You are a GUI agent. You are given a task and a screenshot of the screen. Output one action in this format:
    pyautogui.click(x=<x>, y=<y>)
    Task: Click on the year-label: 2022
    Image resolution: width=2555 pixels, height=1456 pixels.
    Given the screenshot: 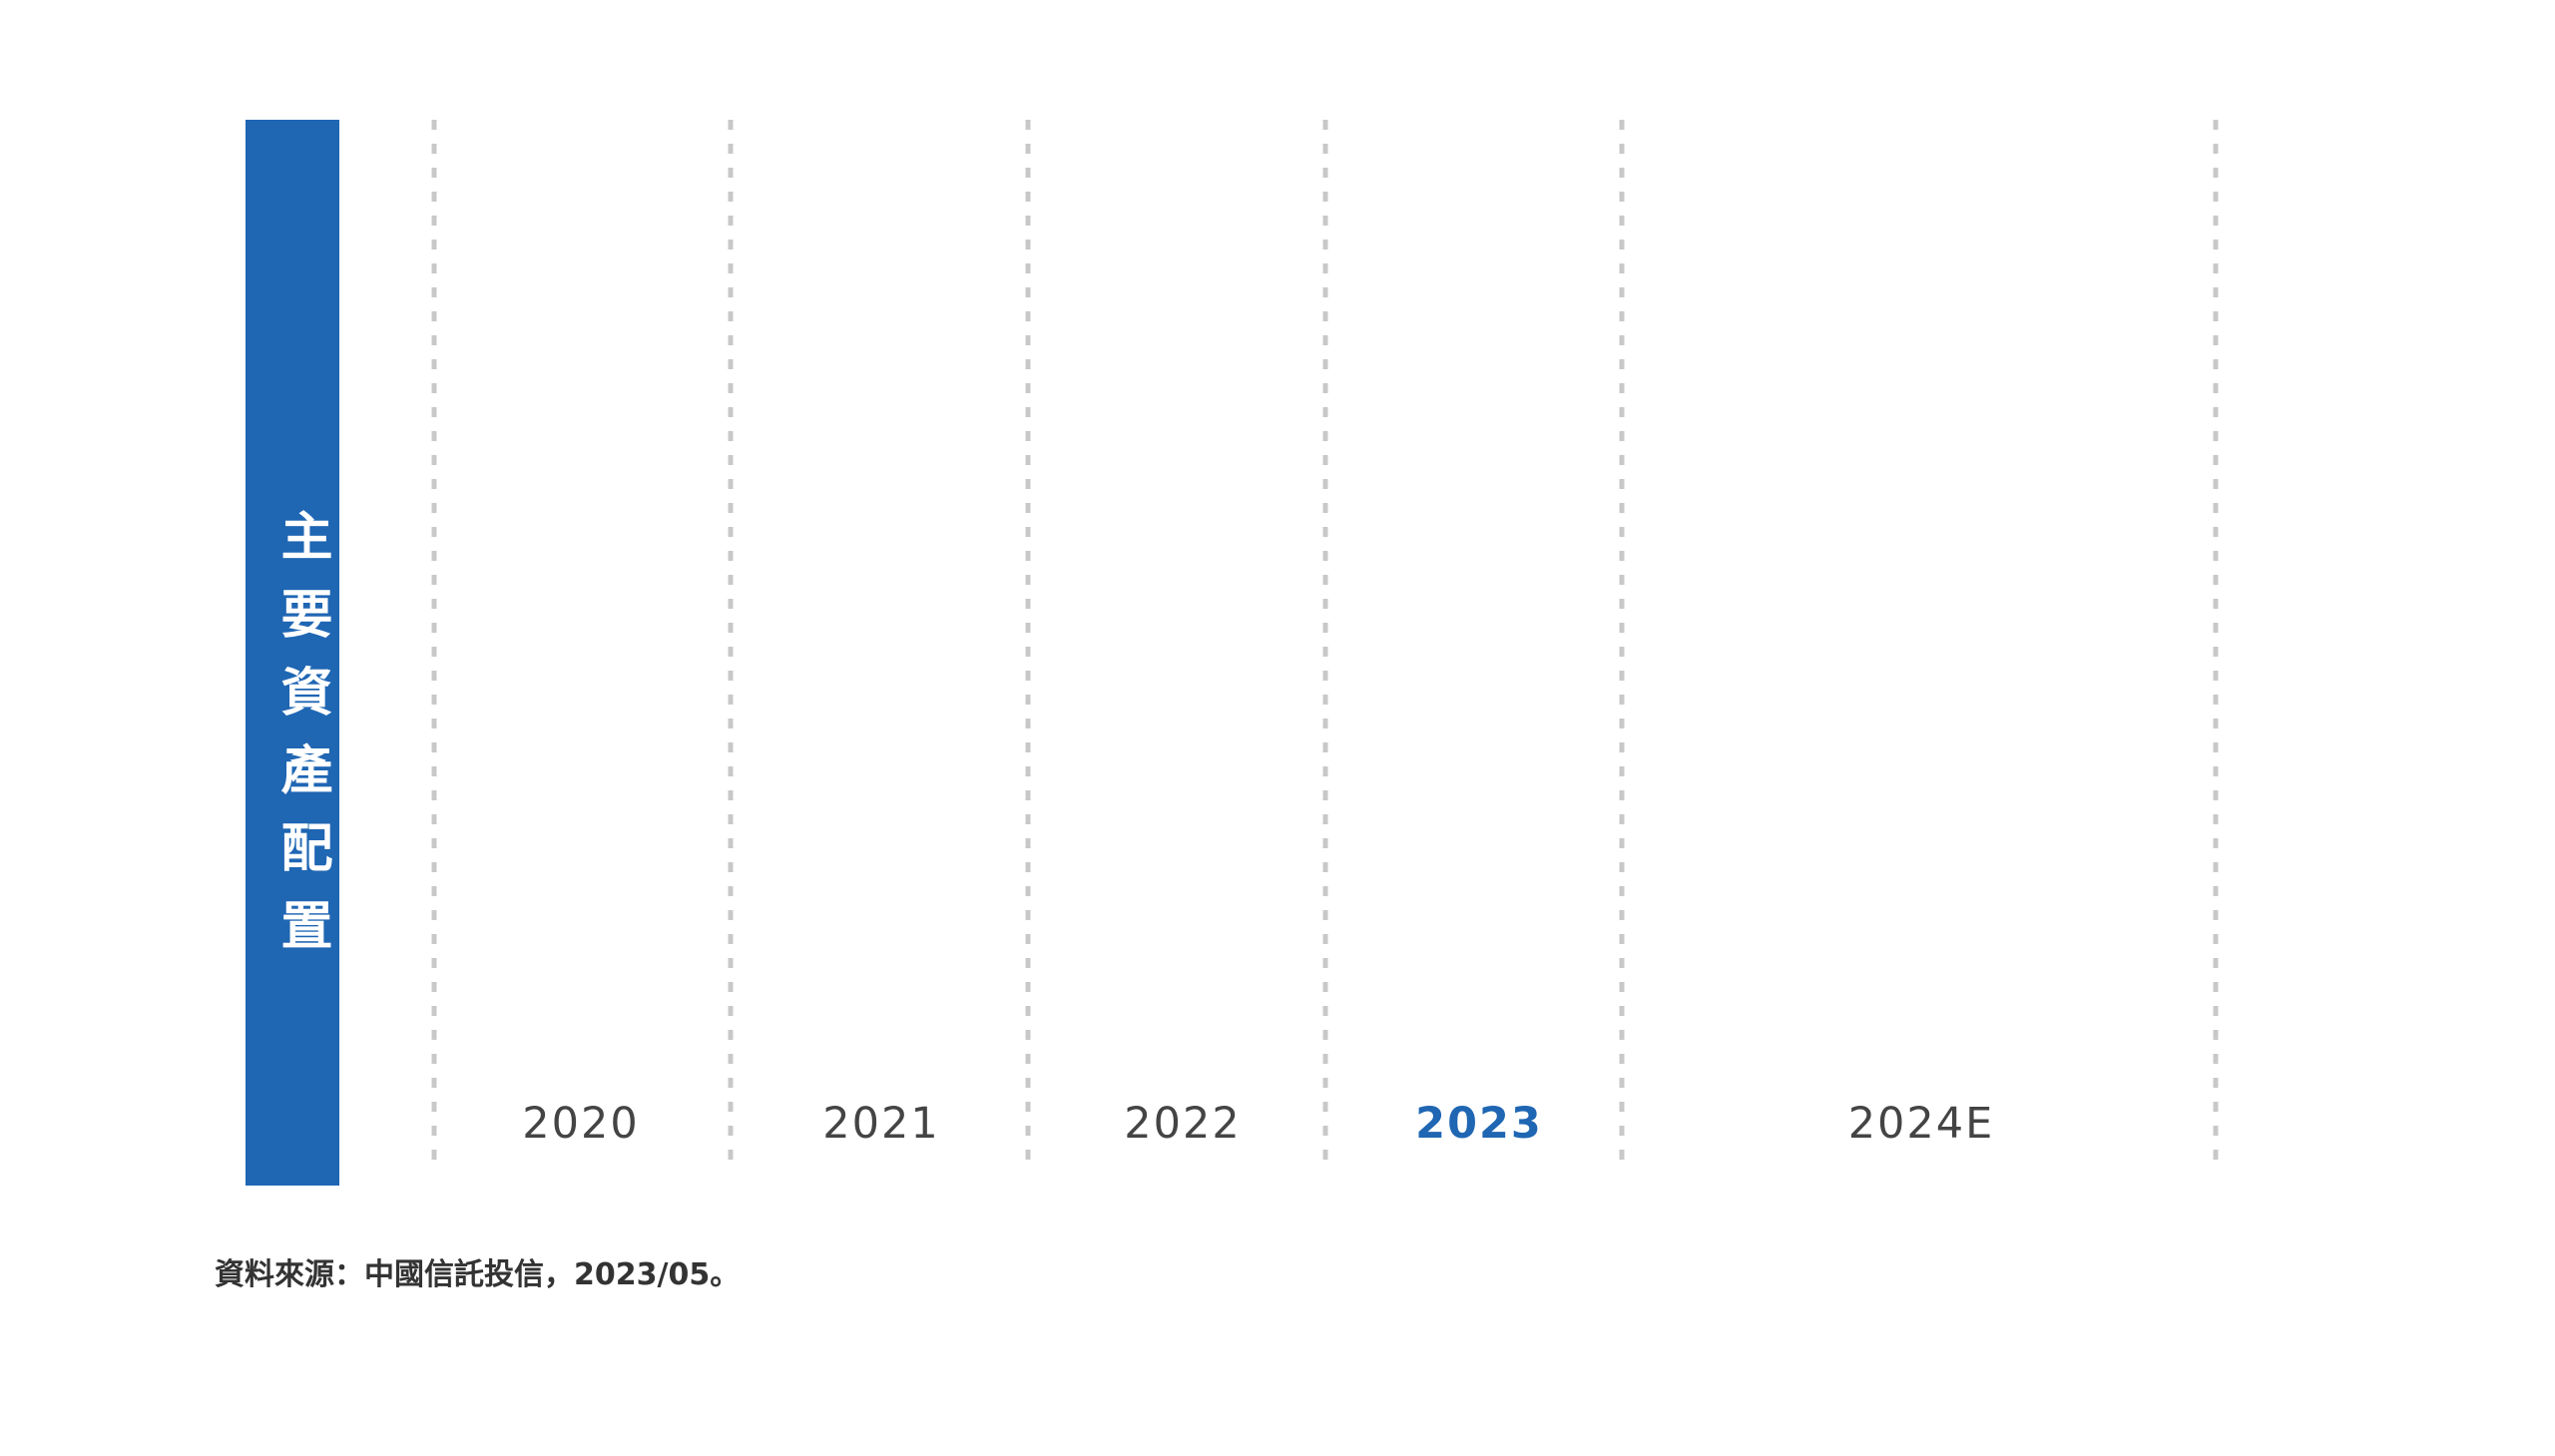 What is the action you would take?
    pyautogui.click(x=1182, y=1124)
    